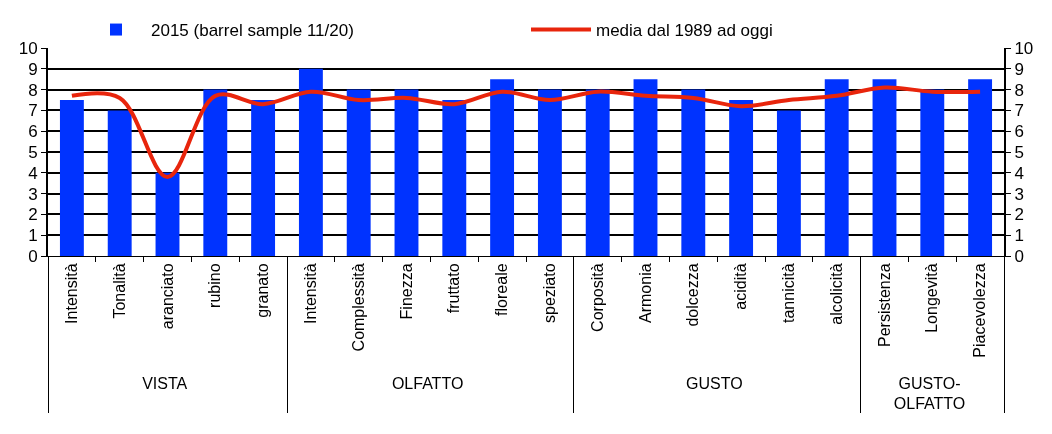 This screenshot has width=1052, height=434. I want to click on y2-tick-label: 7, so click(1019, 111).